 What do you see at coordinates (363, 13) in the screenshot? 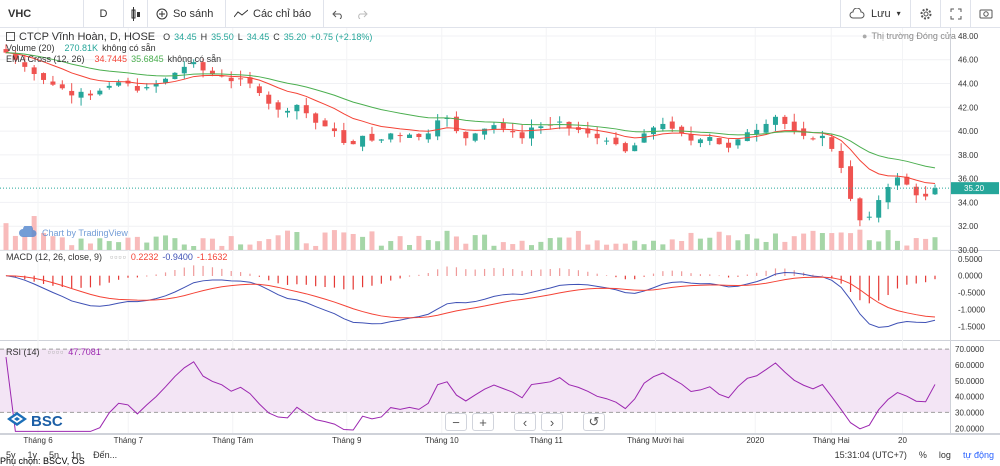
I see `redo-button` at bounding box center [363, 13].